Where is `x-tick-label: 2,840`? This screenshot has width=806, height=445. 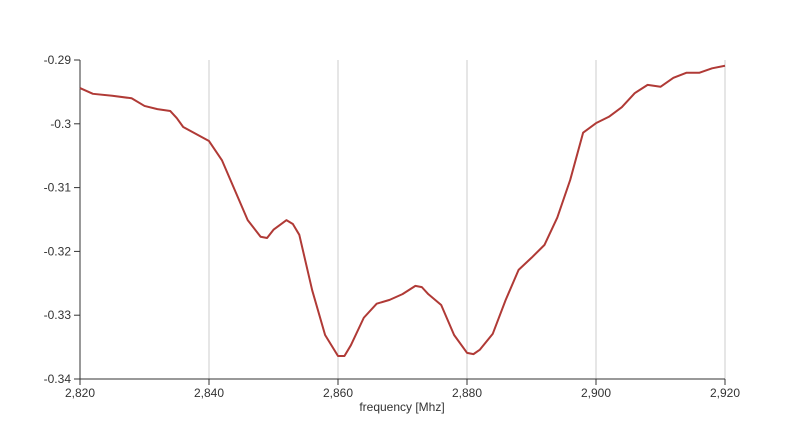 x-tick-label: 2,840 is located at coordinates (209, 393).